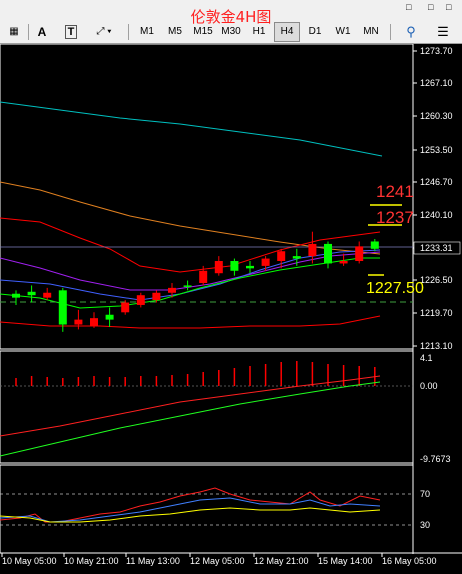  I want to click on chart-title: 伦敦金4H图, so click(231, 16).